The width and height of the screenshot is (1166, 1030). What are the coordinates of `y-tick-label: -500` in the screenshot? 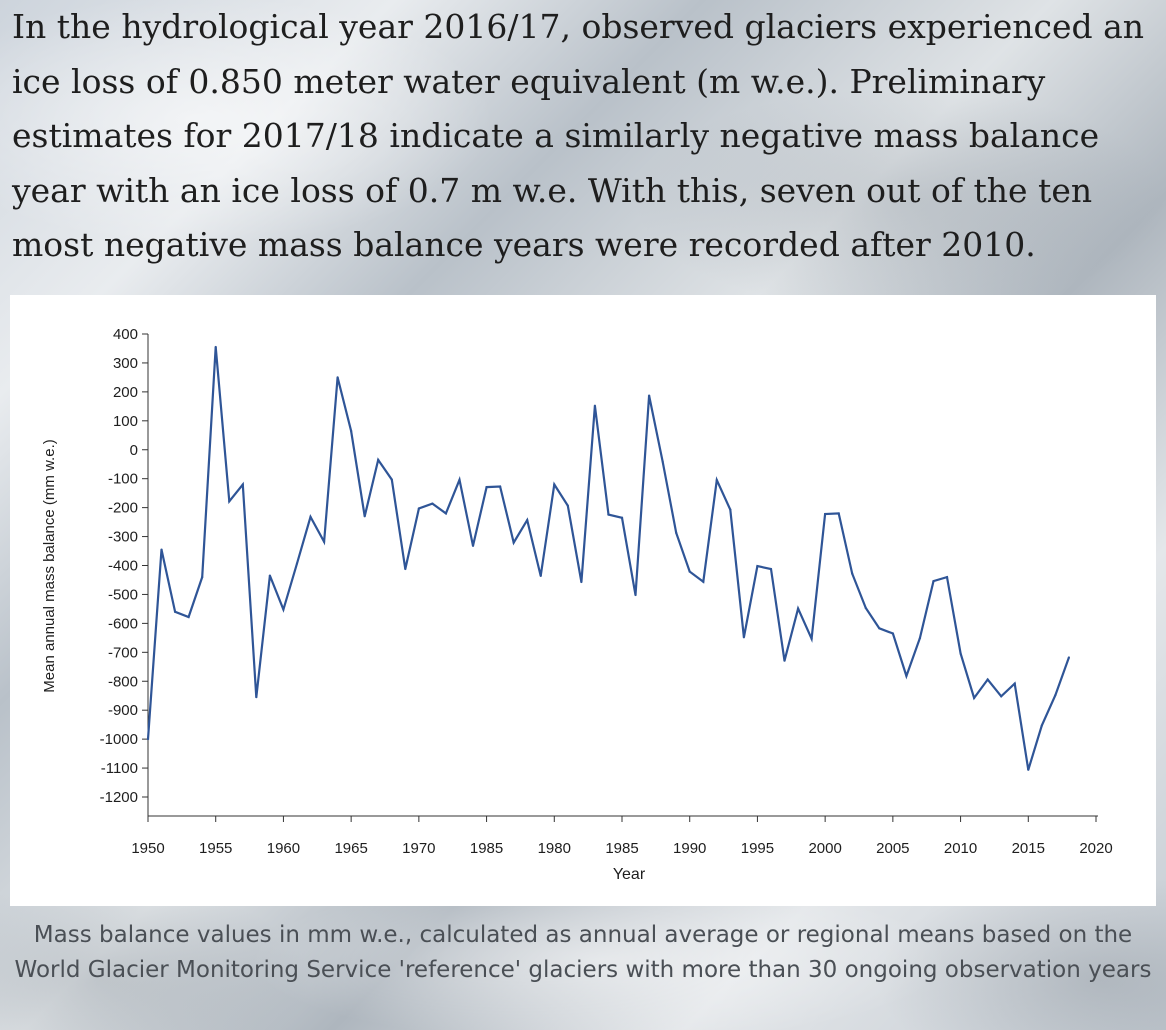 It's located at (123, 594).